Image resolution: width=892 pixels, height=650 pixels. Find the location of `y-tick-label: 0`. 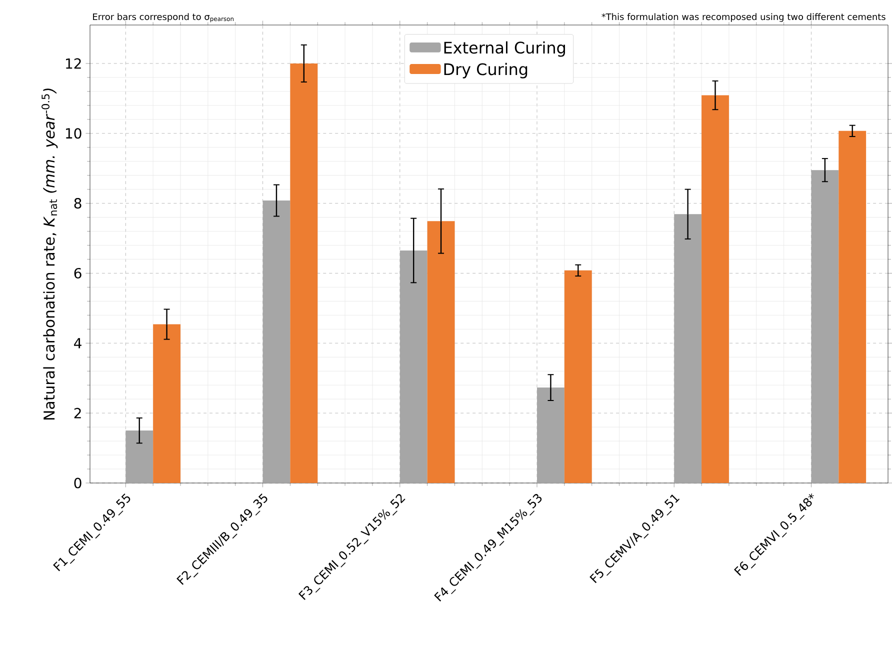

y-tick-label: 0 is located at coordinates (78, 483).